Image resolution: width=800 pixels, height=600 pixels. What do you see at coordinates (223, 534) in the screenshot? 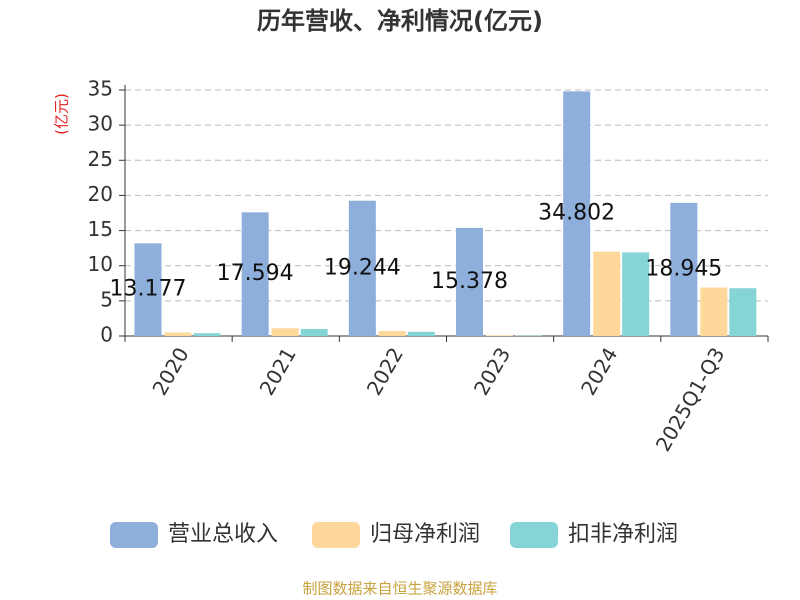
I see `legend-label: 营业总收入` at bounding box center [223, 534].